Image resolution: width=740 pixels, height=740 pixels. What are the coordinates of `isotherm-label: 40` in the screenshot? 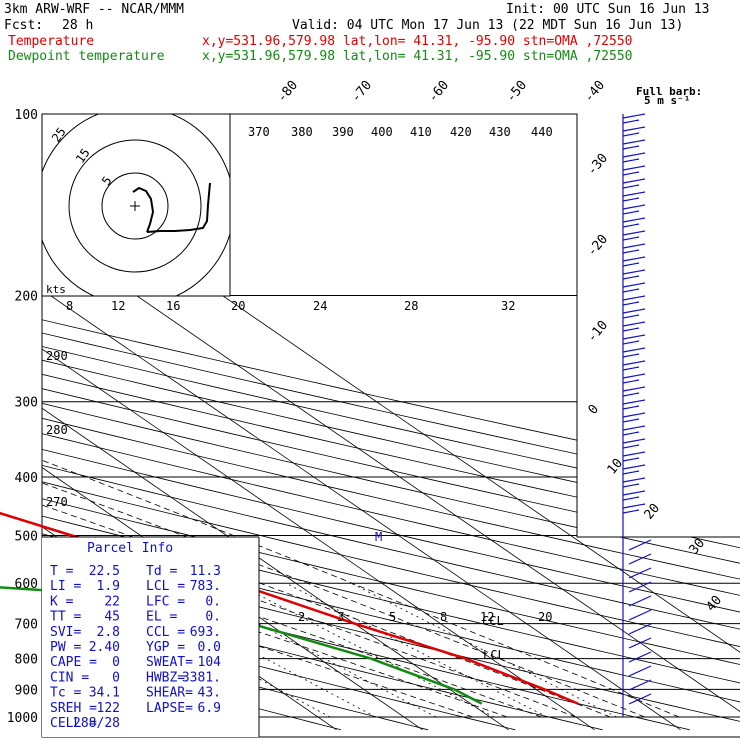 It's located at (715, 604).